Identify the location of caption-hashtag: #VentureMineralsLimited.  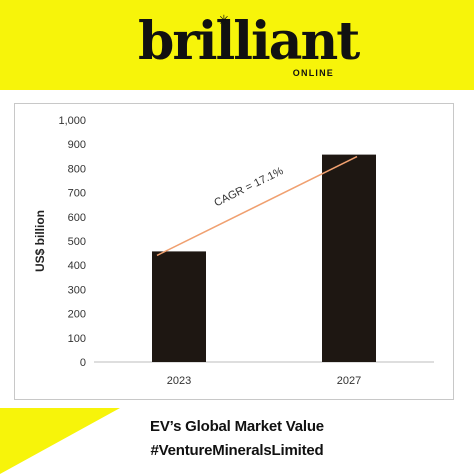
(237, 450).